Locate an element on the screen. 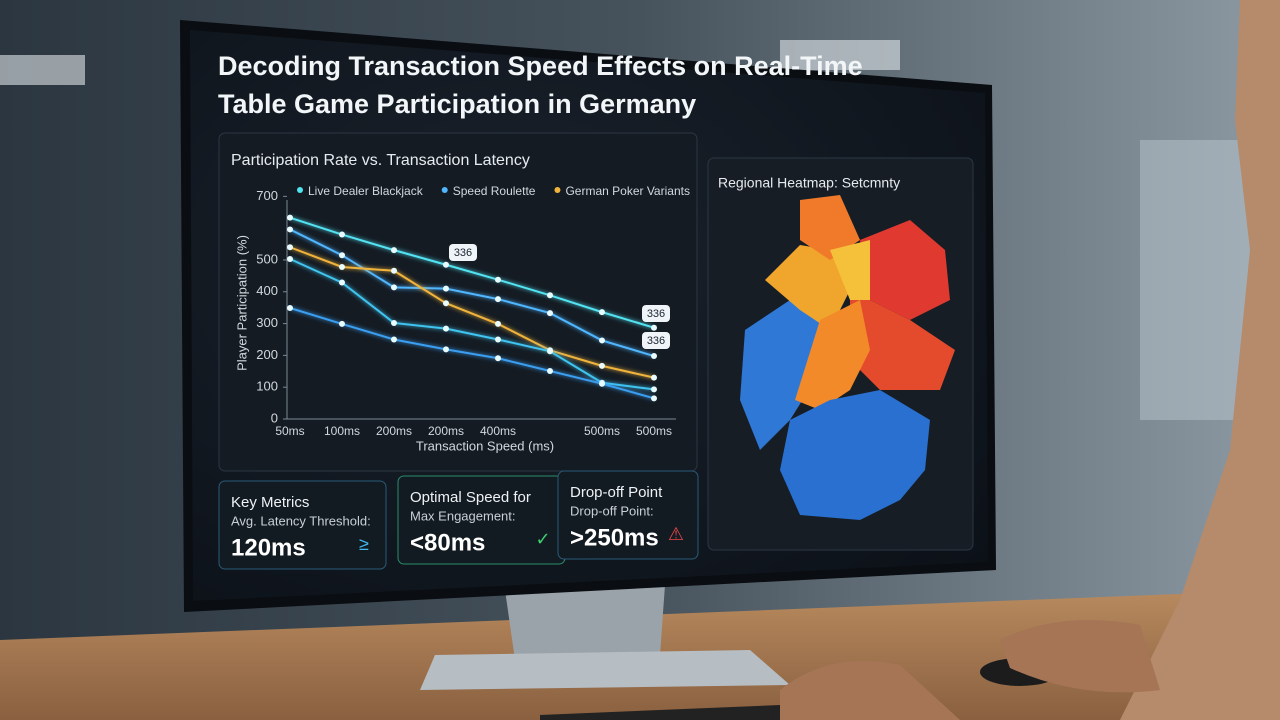 The width and height of the screenshot is (1280, 720). y-tick-label: 400 is located at coordinates (267, 290).